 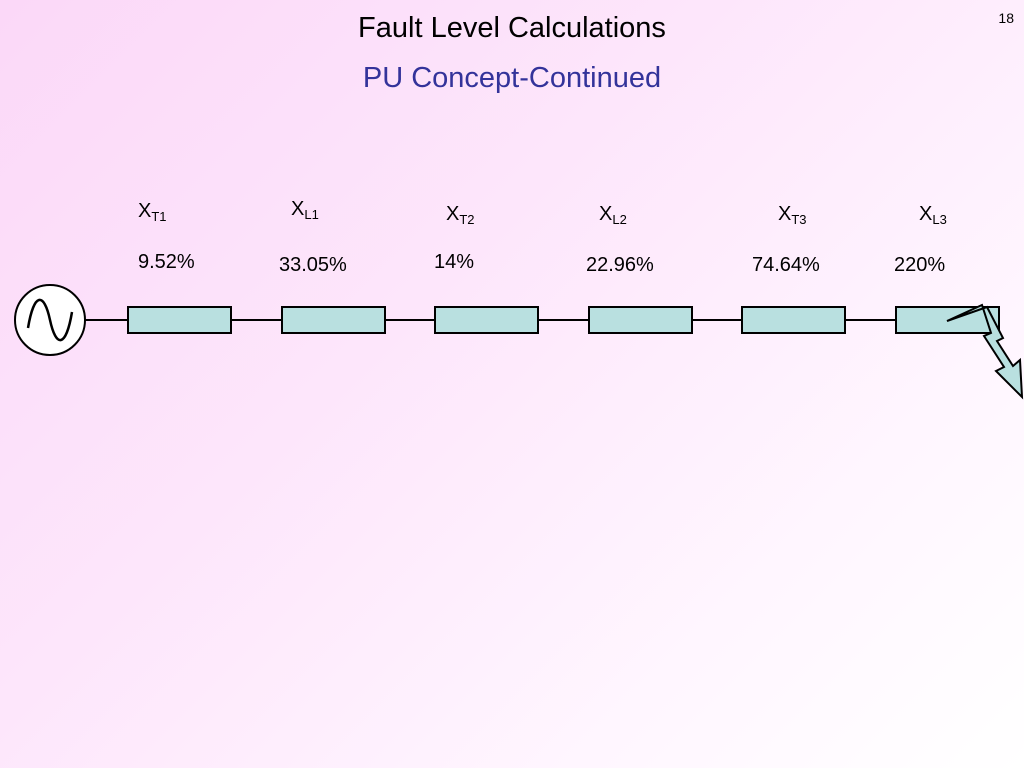 What do you see at coordinates (620, 265) in the screenshot?
I see `value-xl2: 22.96%` at bounding box center [620, 265].